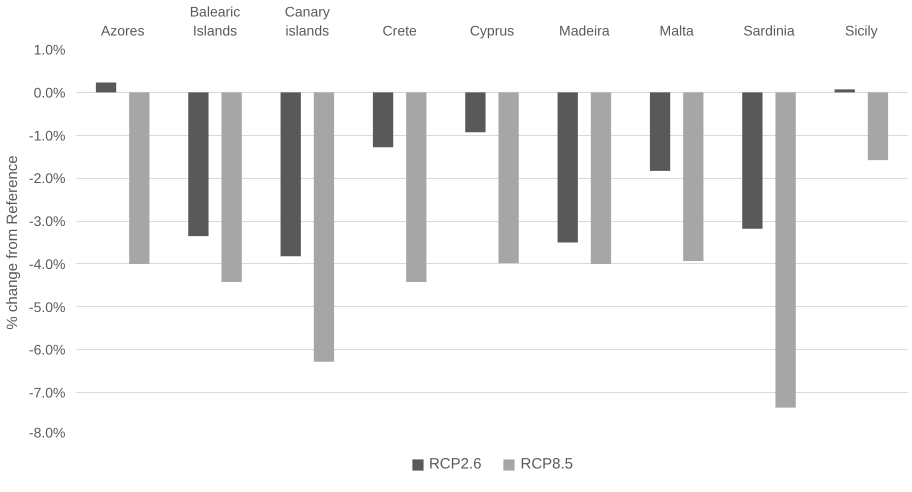  What do you see at coordinates (47, 264) in the screenshot?
I see `y-tick-label: -4.0%` at bounding box center [47, 264].